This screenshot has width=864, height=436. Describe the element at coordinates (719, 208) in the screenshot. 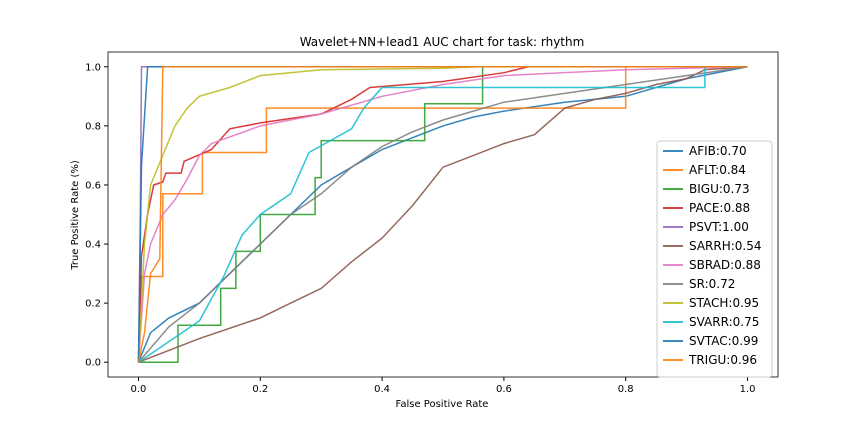

I see `legend-label-3: PACE:0.88` at that location.